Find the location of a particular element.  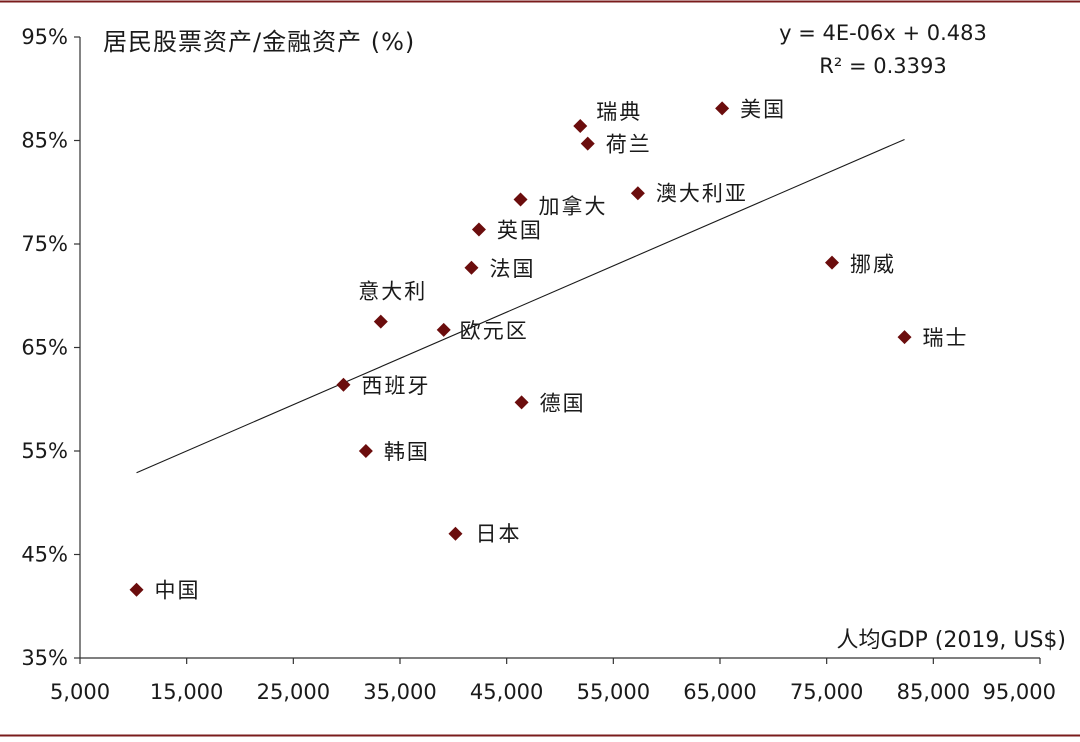

data-point: 法国 is located at coordinates (499, 269).